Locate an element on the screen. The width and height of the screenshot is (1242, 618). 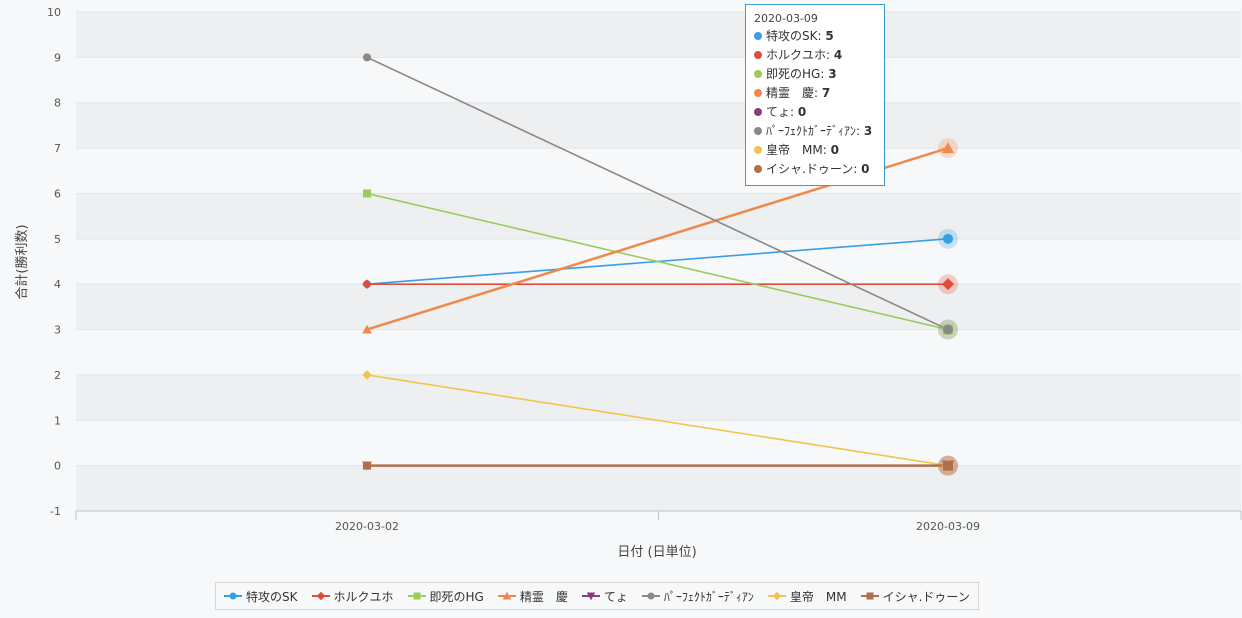
tooltip-row: 精霊 慶: 7 is located at coordinates (815, 93).